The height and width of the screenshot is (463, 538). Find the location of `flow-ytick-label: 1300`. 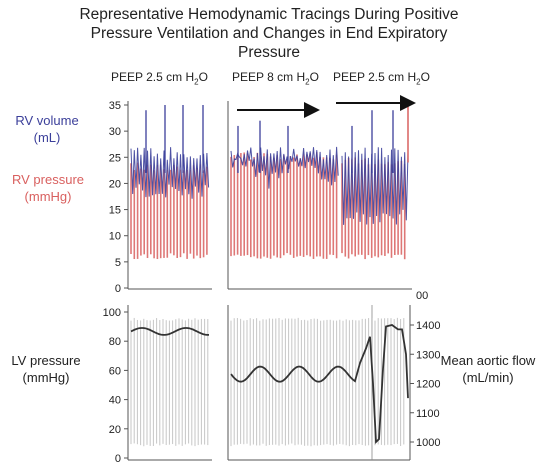

flow-ytick-label: 1300 is located at coordinates (428, 355).